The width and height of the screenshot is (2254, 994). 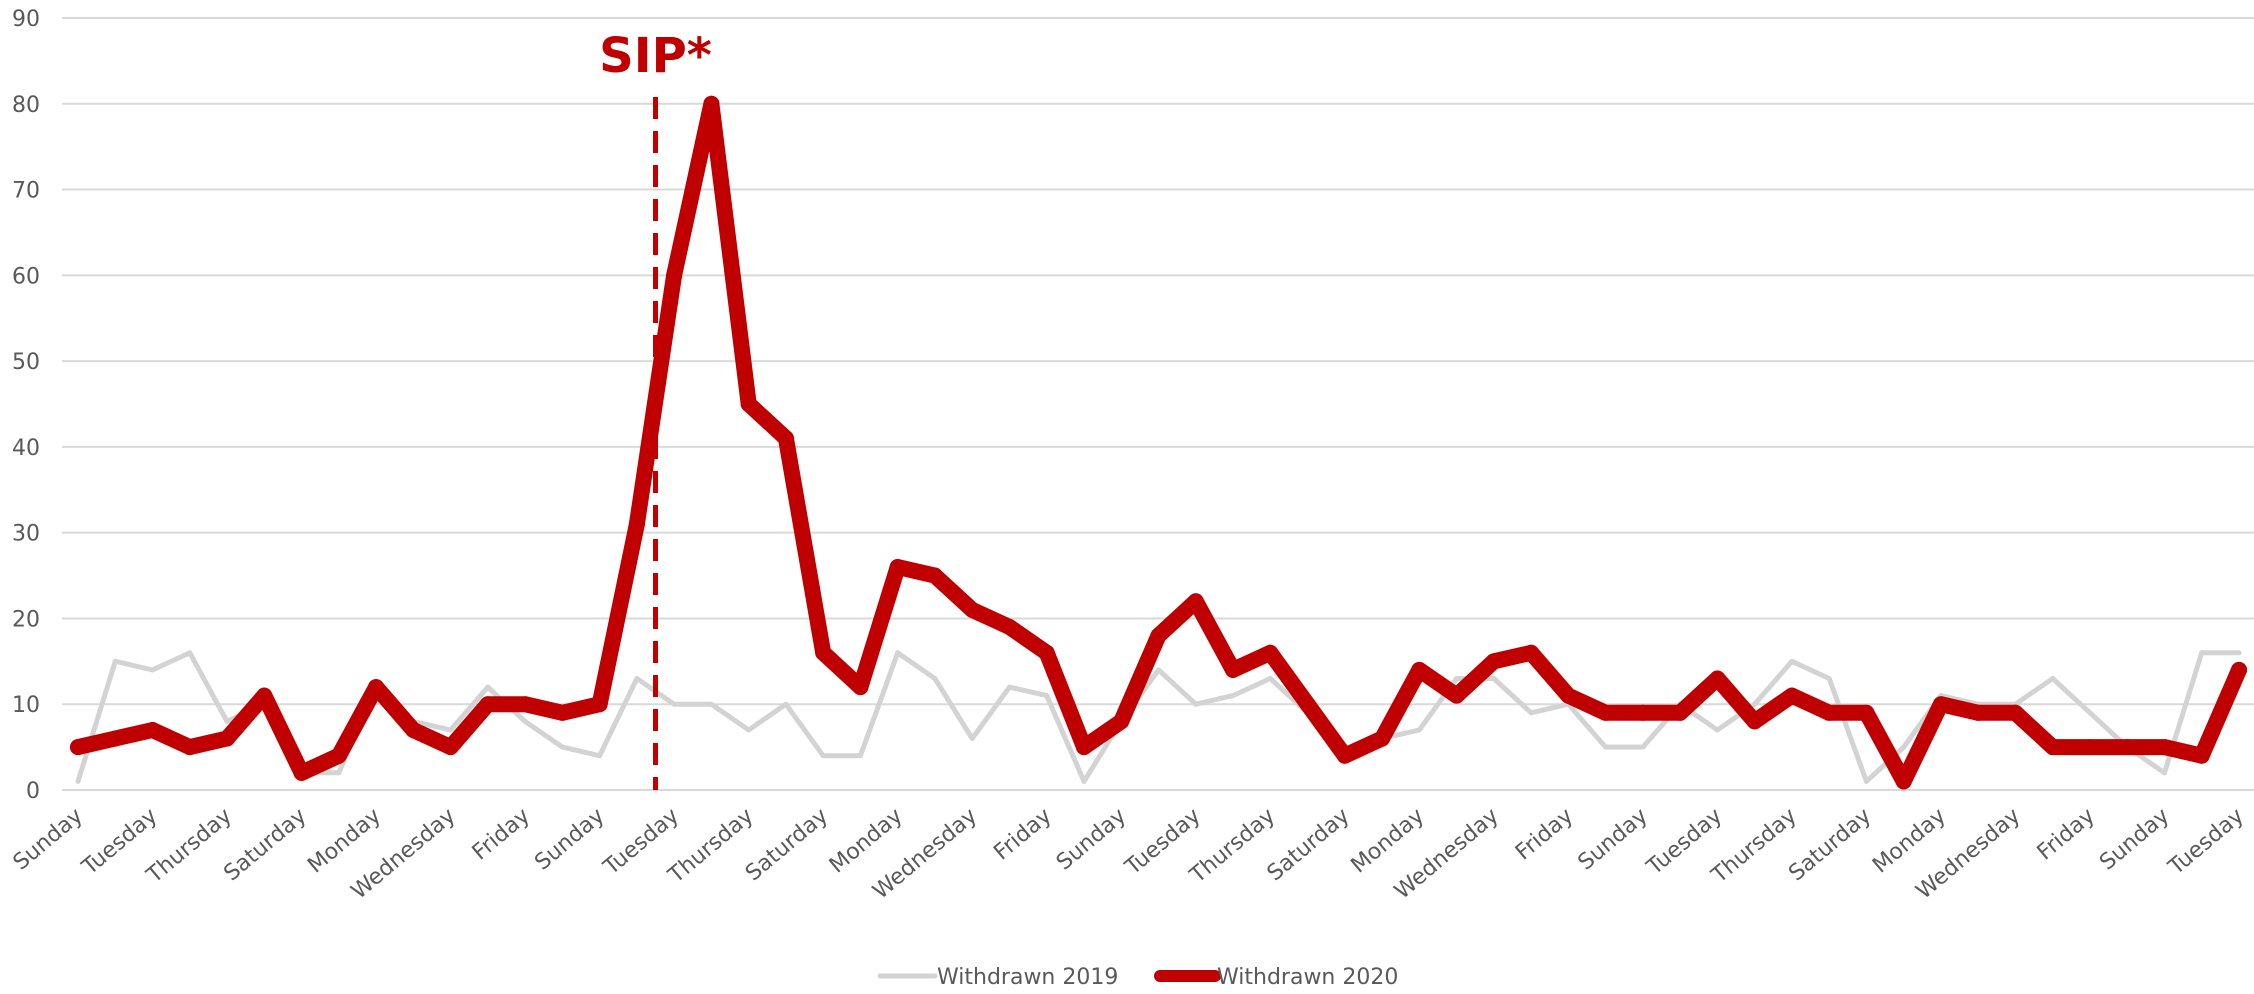 What do you see at coordinates (655, 56) in the screenshot?
I see `sip-marker-label: SIP*` at bounding box center [655, 56].